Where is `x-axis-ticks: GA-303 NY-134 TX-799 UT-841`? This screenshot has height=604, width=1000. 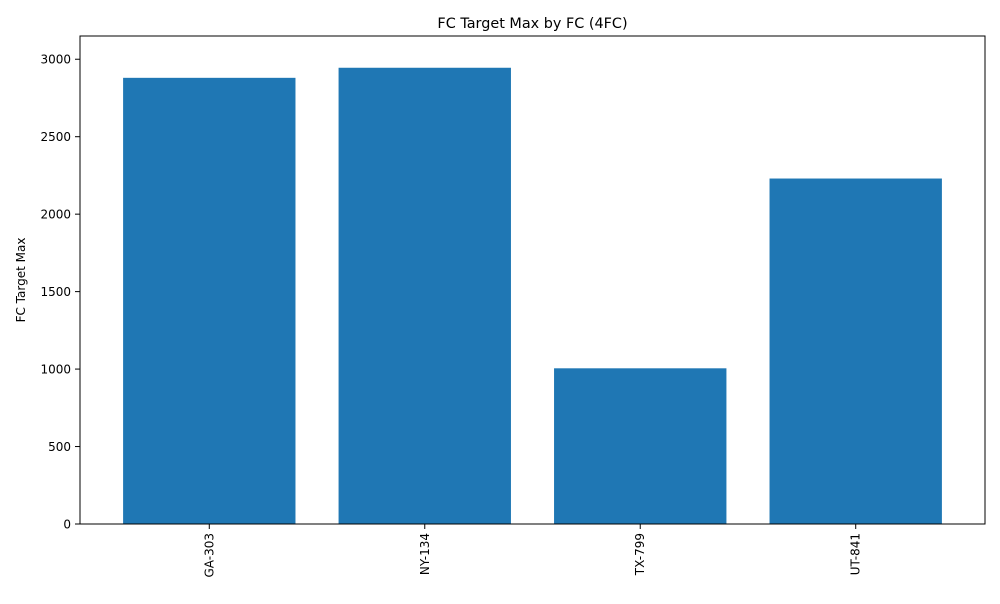 x-axis-ticks: GA-303 NY-134 TX-799 UT-841 is located at coordinates (532, 550).